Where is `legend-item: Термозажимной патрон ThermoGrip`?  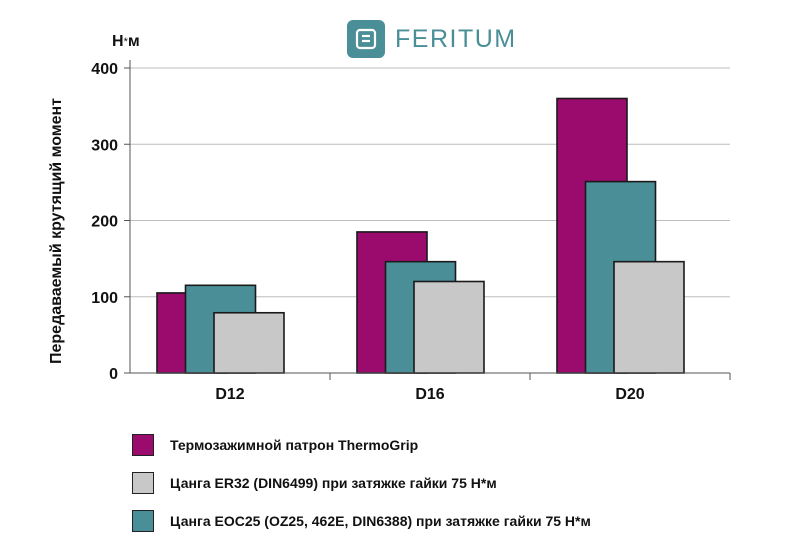 legend-item: Термозажимной патрон ThermoGrip is located at coordinates (361, 445).